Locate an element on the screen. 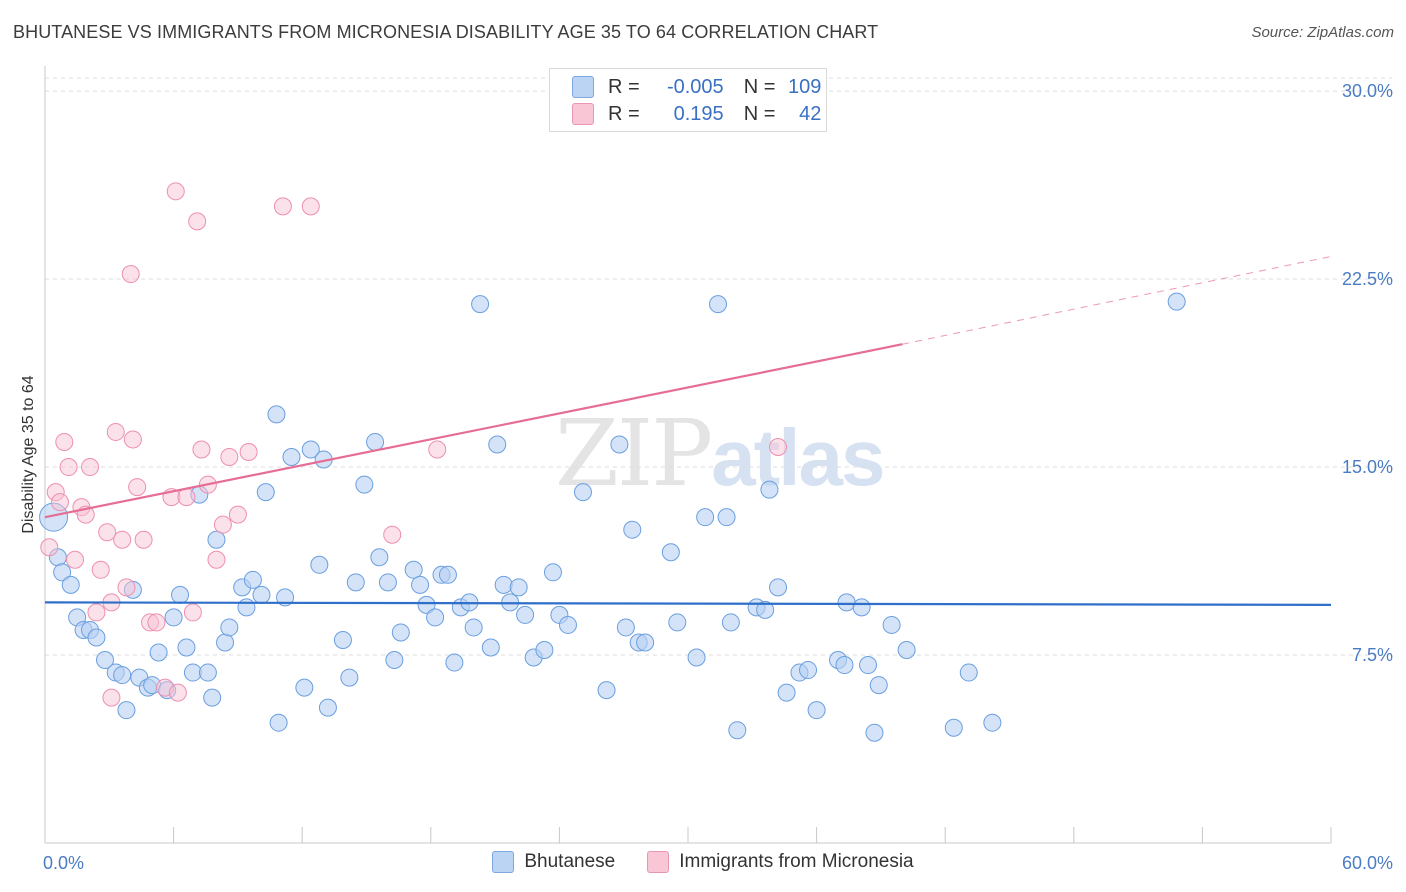 The image size is (1406, 892). series-swatch-pink is located at coordinates (658, 862).